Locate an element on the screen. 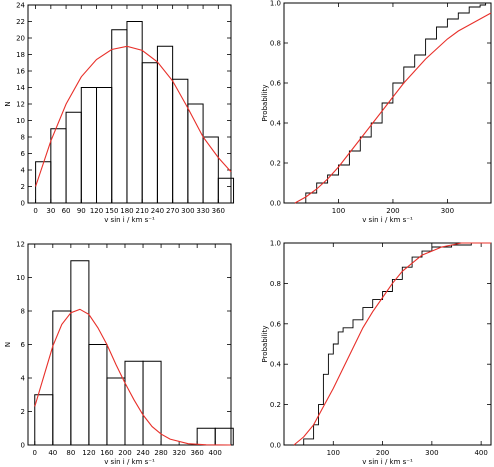  x-tick-label: 280 is located at coordinates (160, 453).